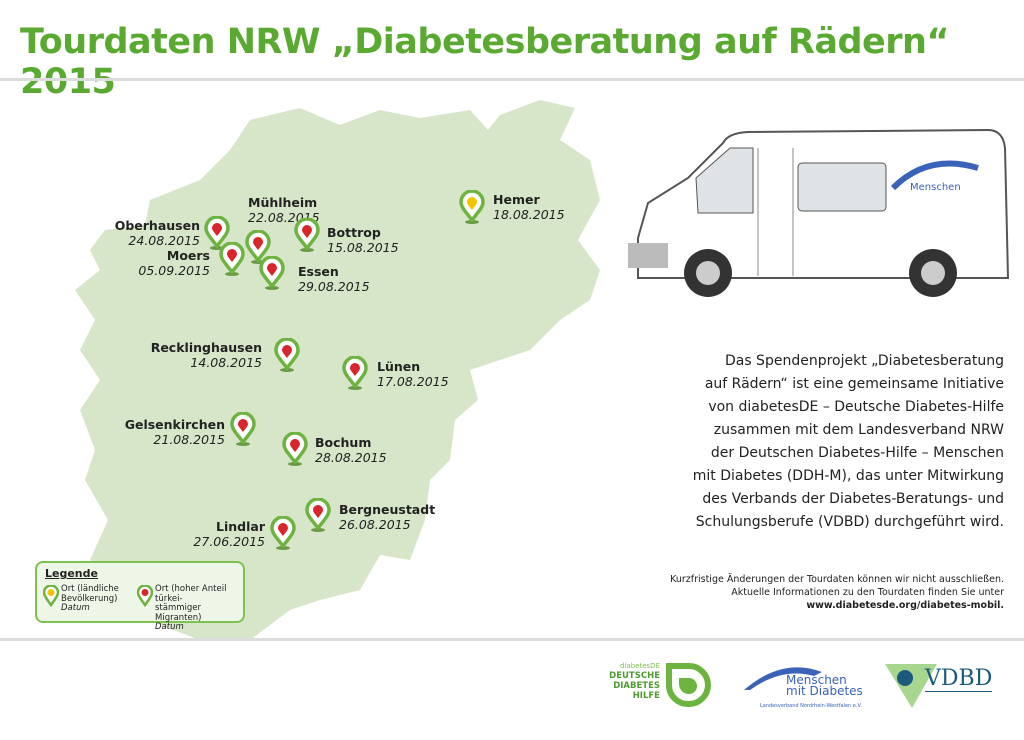  I want to click on stop-city: Recklinghausen, so click(206, 347).